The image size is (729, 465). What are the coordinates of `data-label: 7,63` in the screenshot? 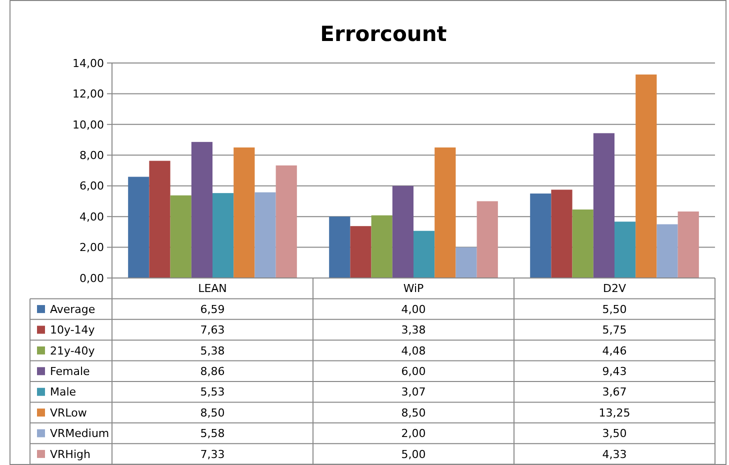 It's located at (212, 330).